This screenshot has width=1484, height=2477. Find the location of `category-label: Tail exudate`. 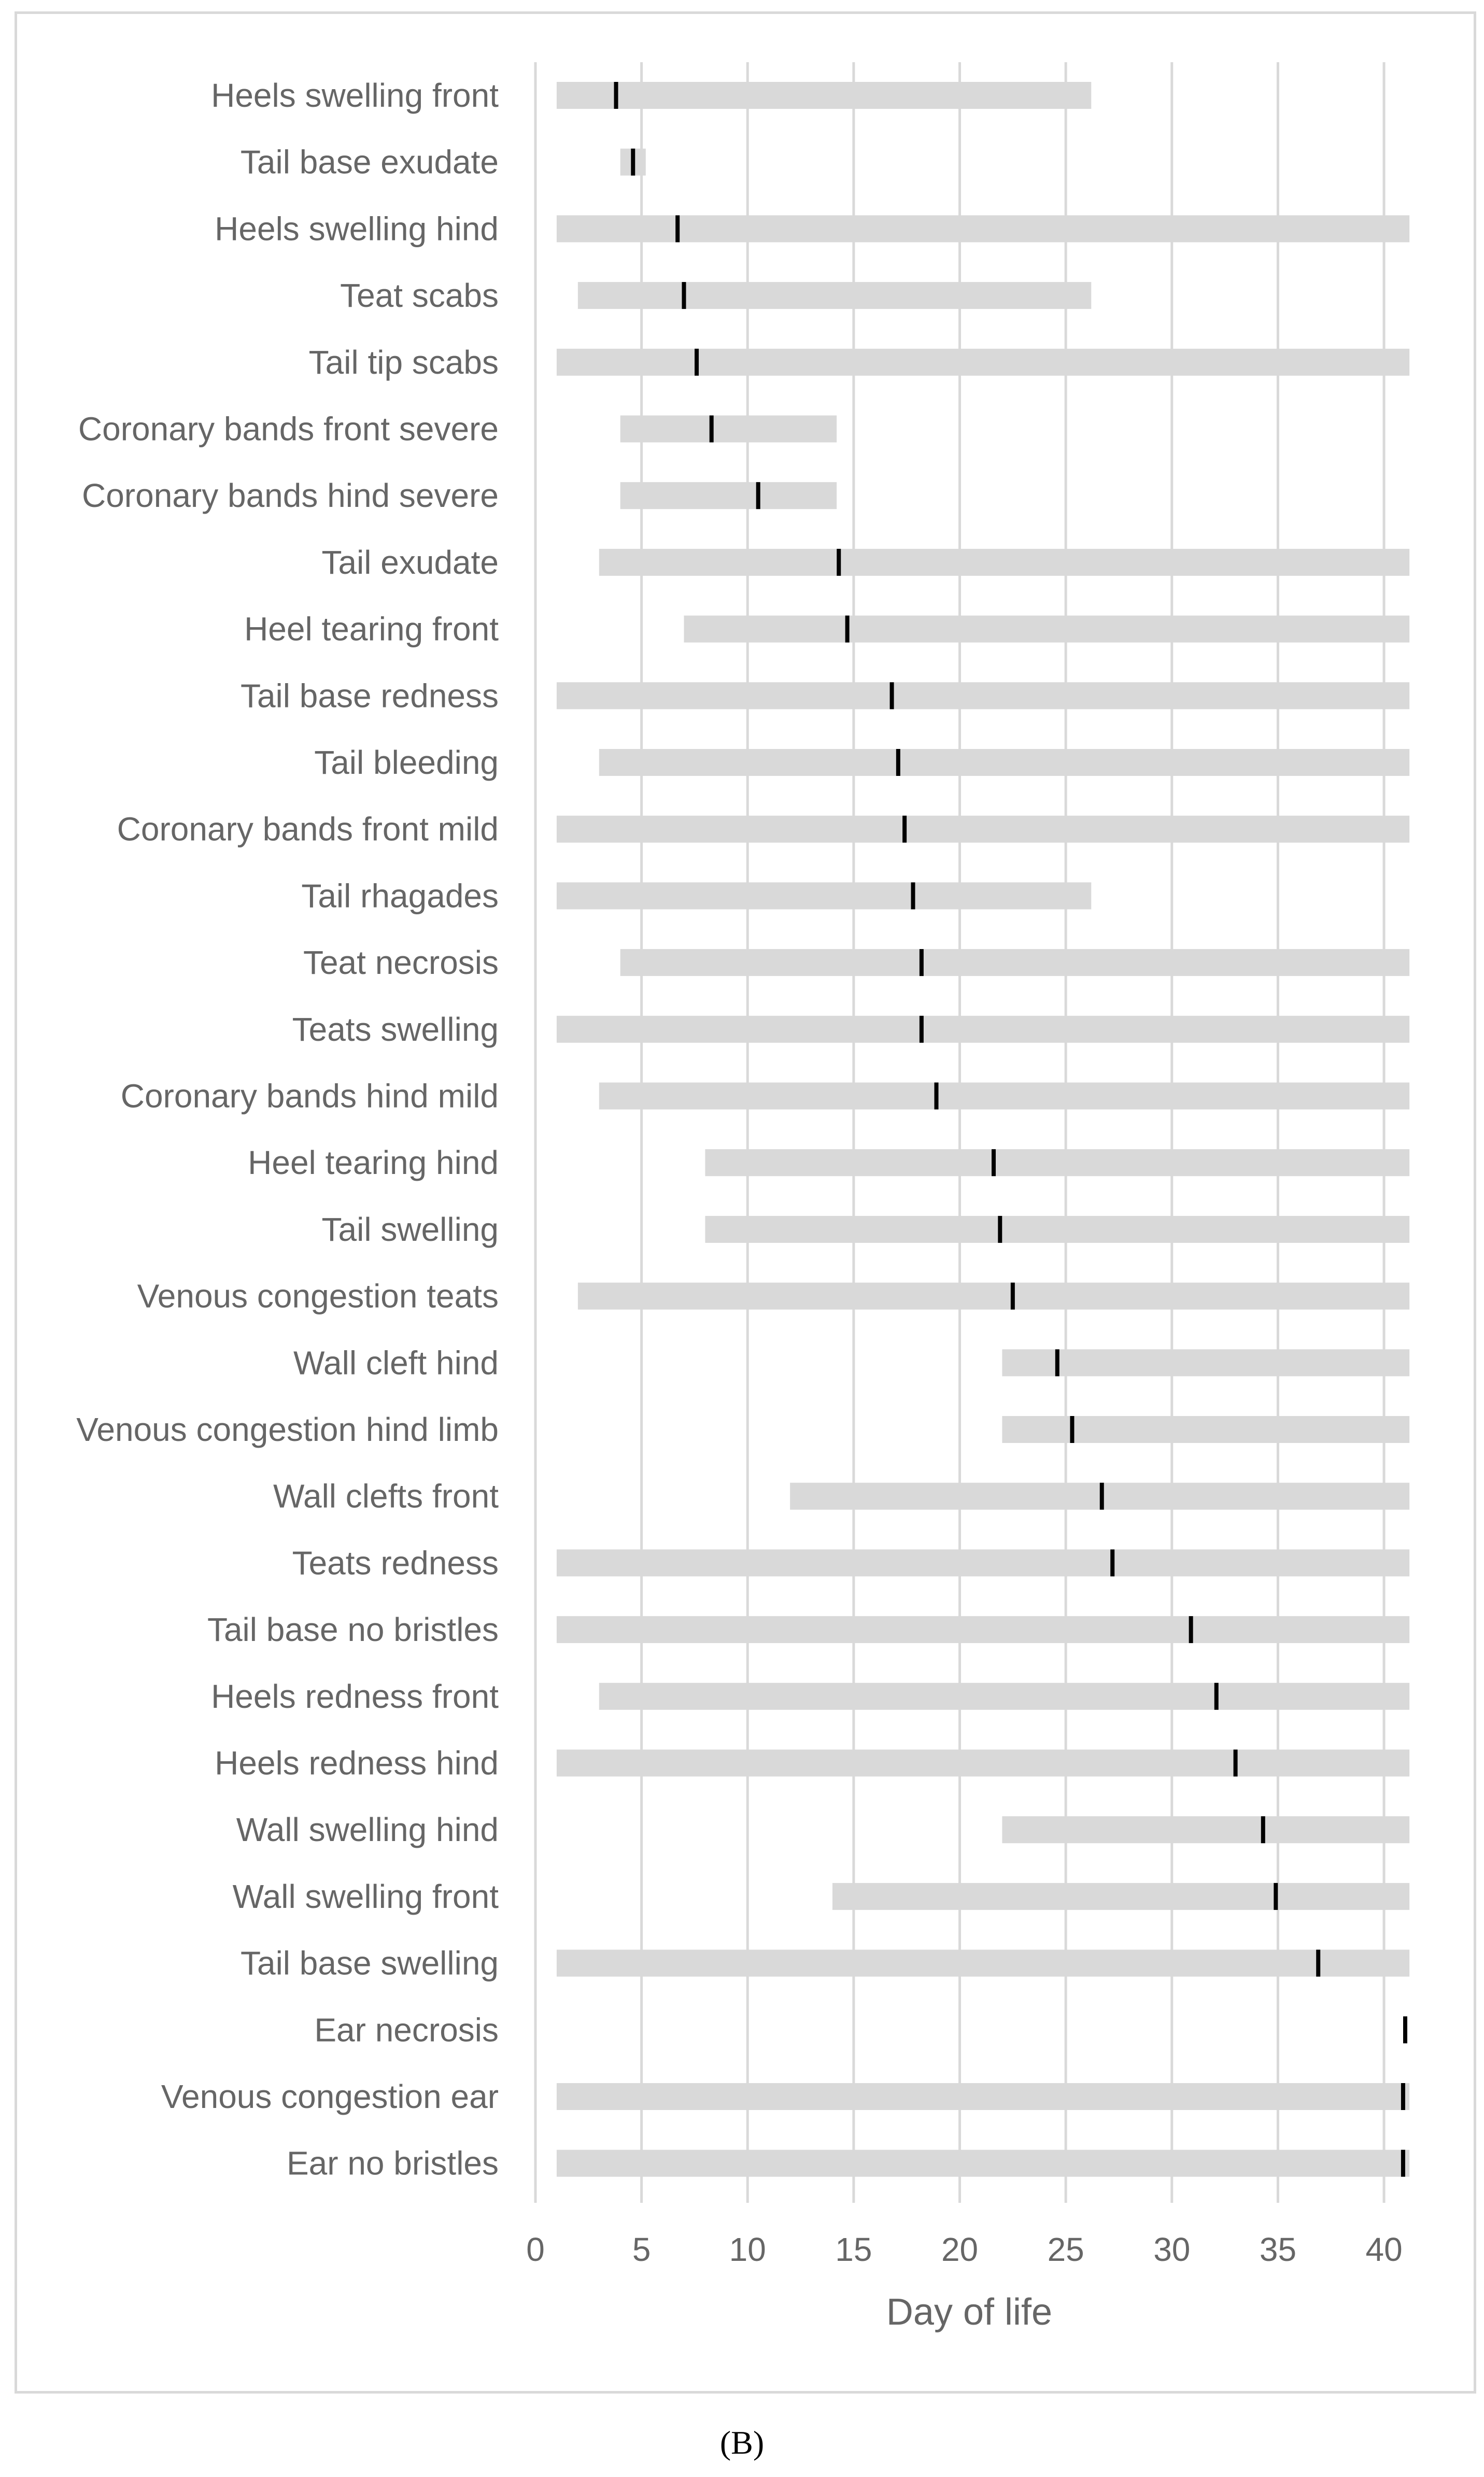

category-label: Tail exudate is located at coordinates (410, 562).